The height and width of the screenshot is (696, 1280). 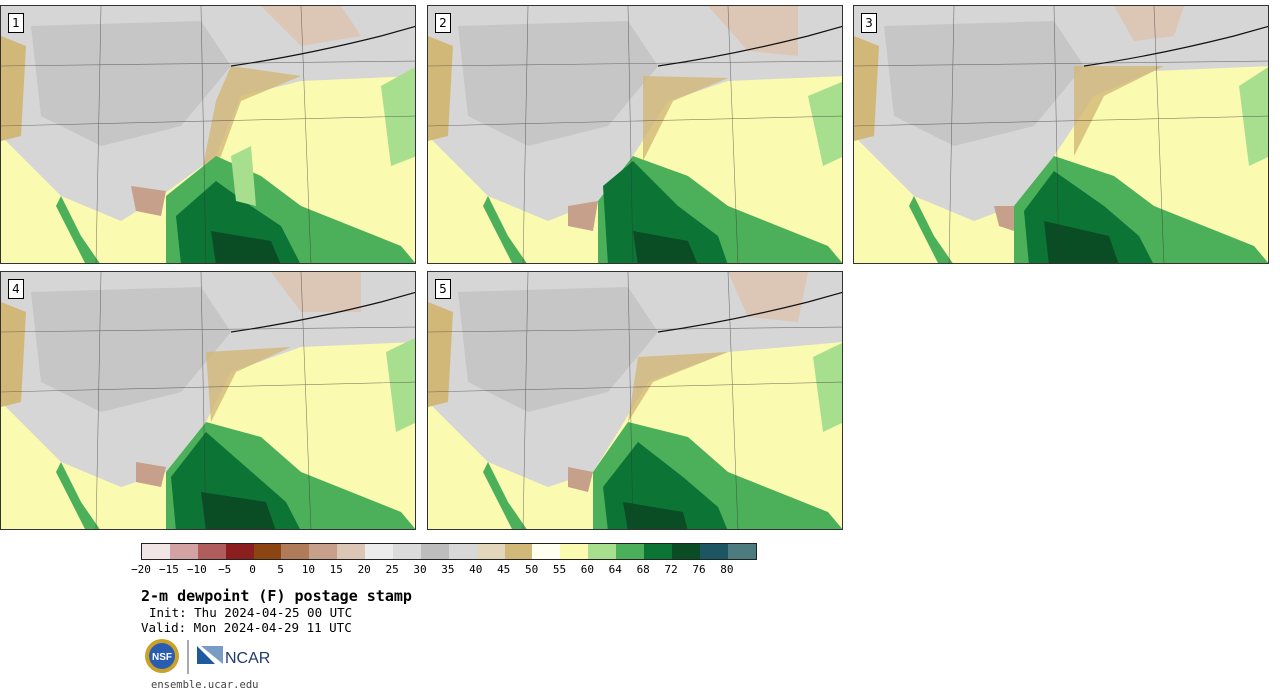 What do you see at coordinates (336, 569) in the screenshot?
I see `colorbar-tick-label: 15` at bounding box center [336, 569].